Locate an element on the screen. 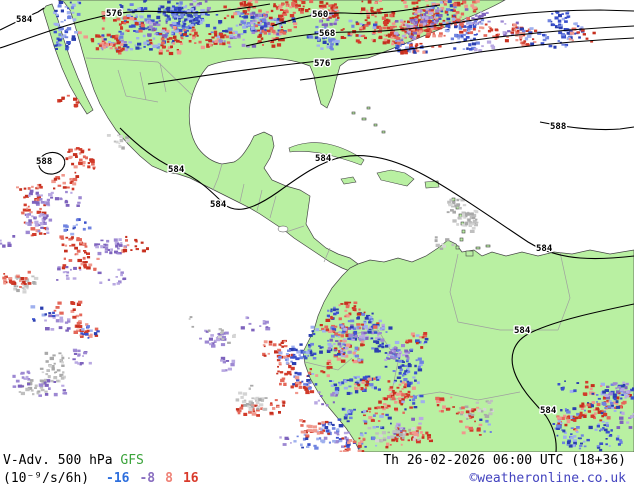  islands-lesser-antilles is located at coordinates (471, 227).